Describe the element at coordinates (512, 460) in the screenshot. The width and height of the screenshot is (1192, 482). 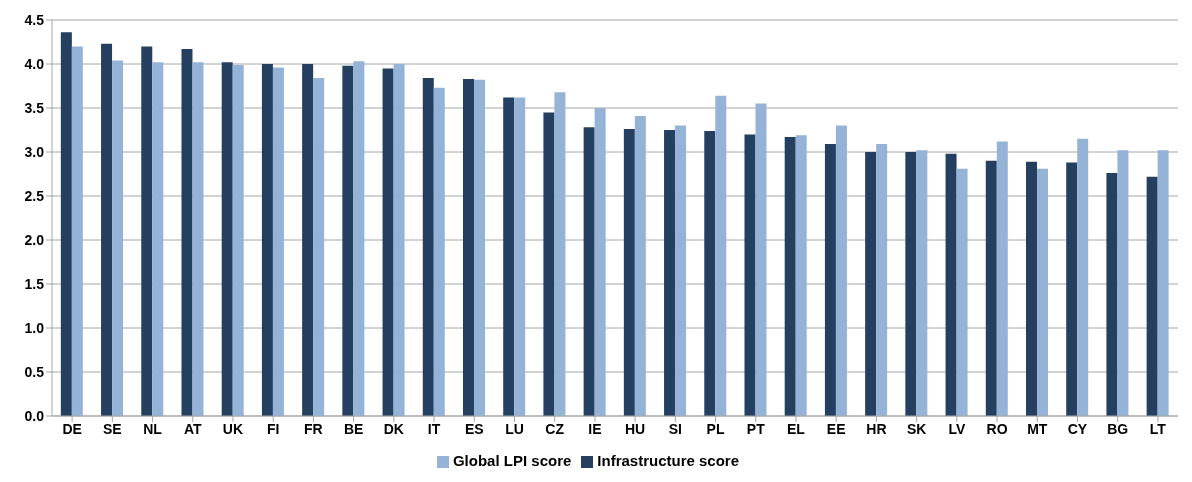
I see `legend-label: Global LPI score` at that location.